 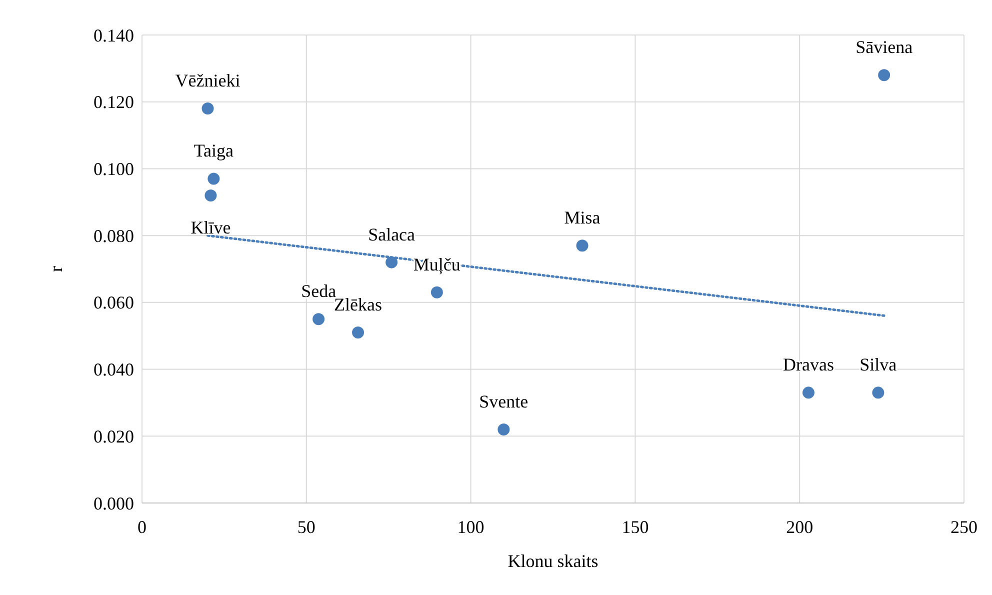 I want to click on y-tick-label: 0.120, so click(x=114, y=102).